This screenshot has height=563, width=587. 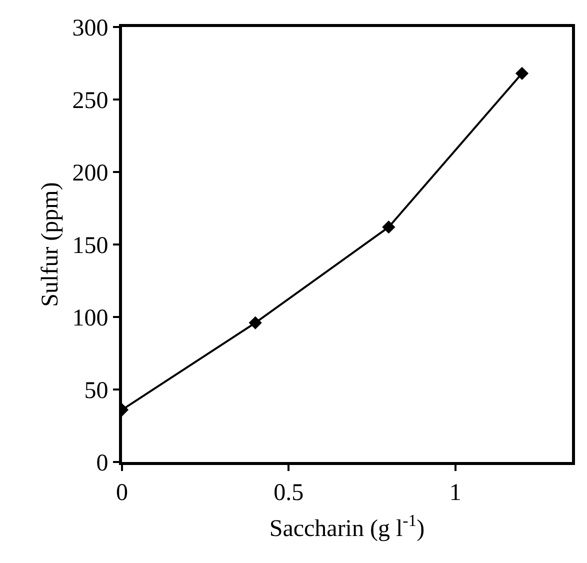 I want to click on x-tick-label: 0.5, so click(x=289, y=493).